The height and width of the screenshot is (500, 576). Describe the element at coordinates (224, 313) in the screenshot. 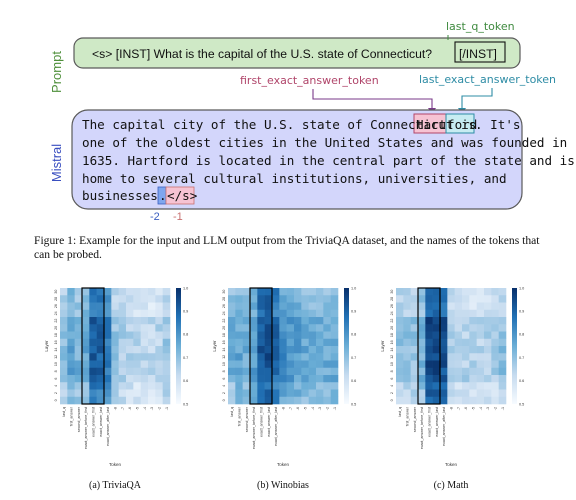

I see `layer-tick-label: 24` at that location.